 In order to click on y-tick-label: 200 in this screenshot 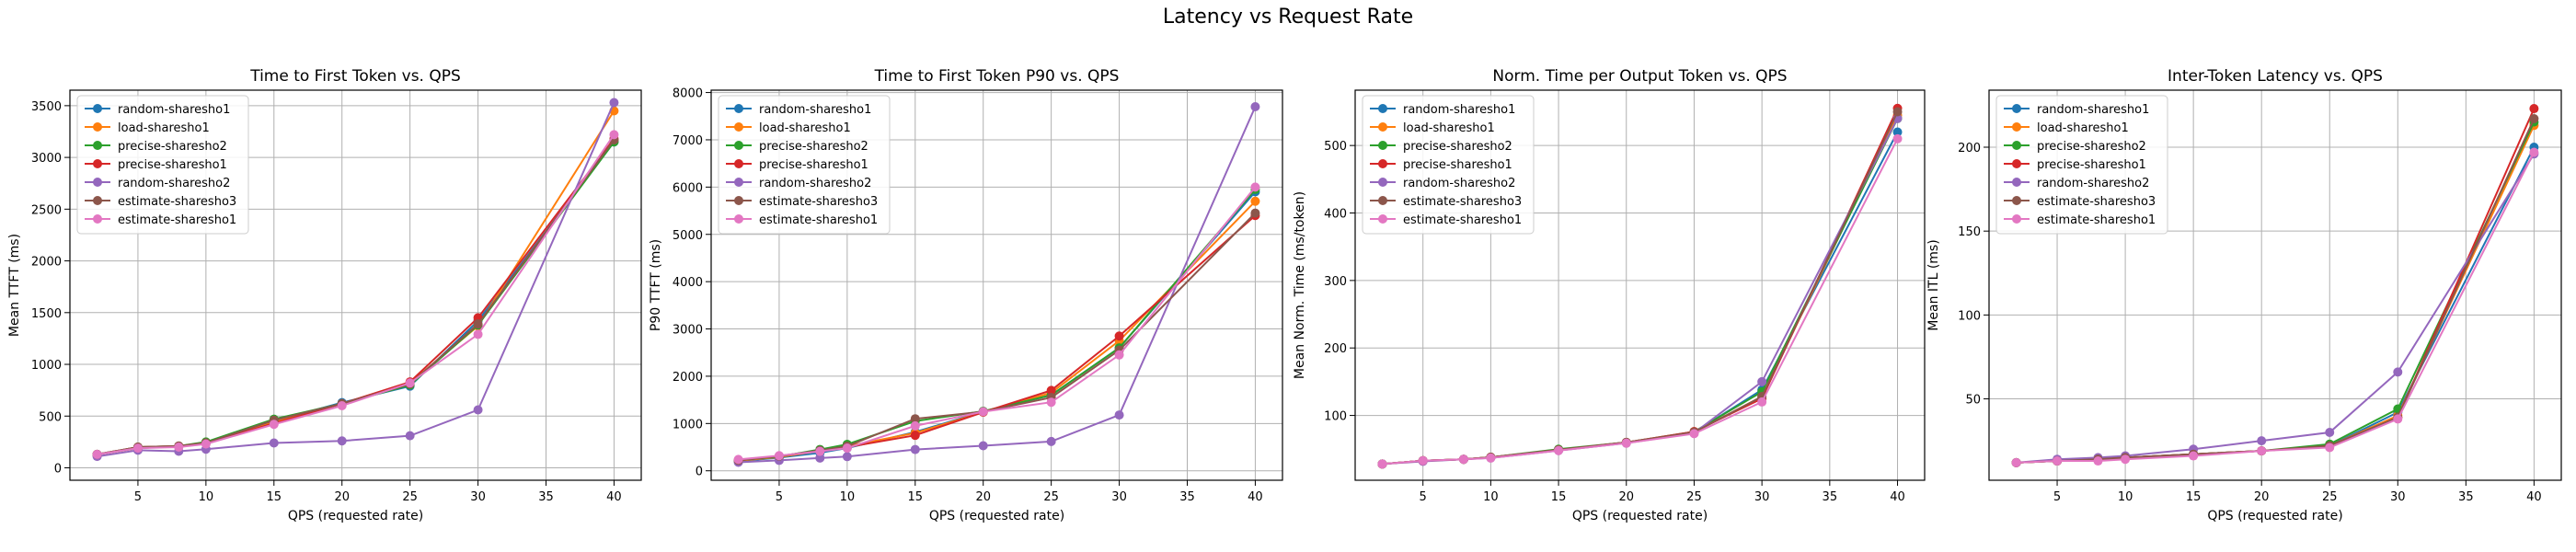, I will do `click(1335, 349)`.